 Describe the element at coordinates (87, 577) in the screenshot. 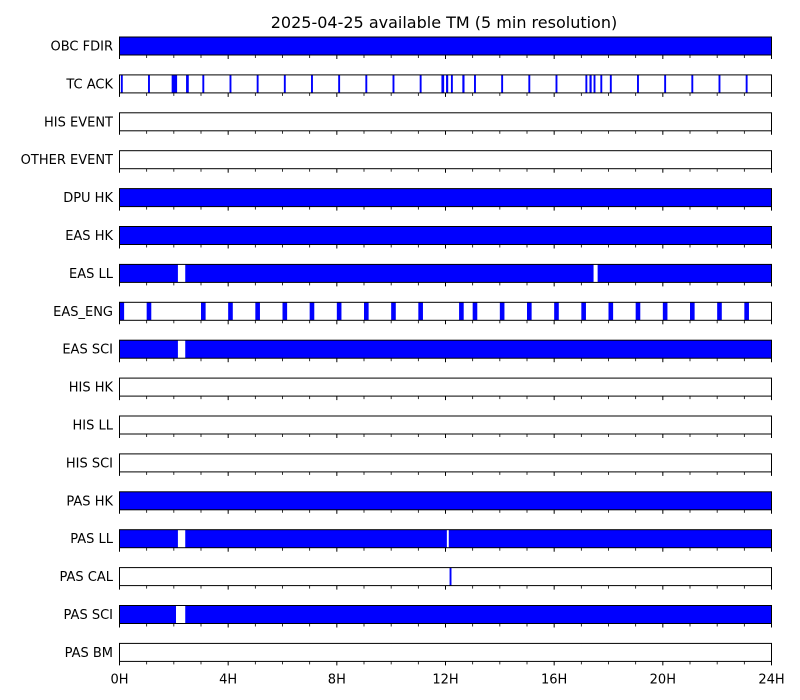

I see `row-label: PAS CAL` at that location.